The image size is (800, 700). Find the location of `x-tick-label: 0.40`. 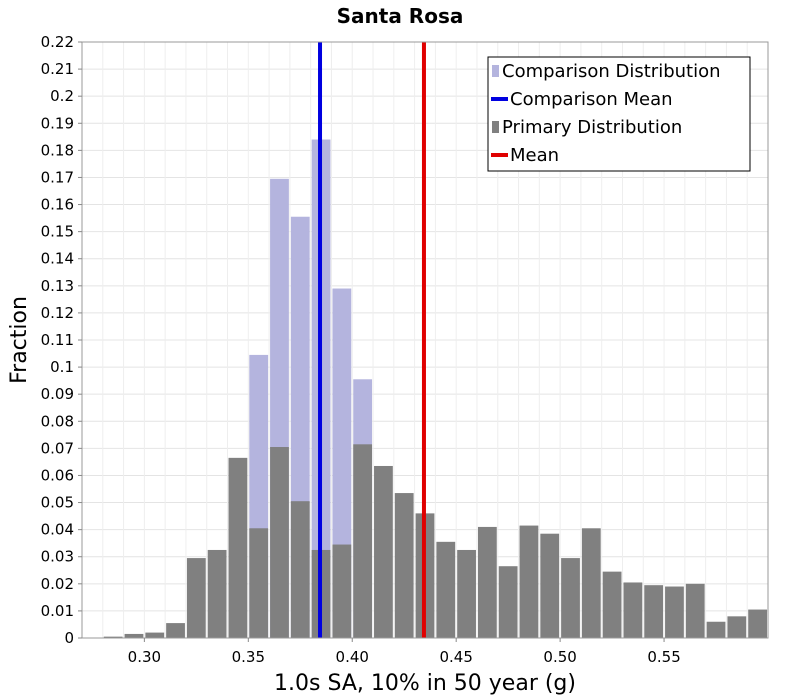

x-tick-label: 0.40 is located at coordinates (352, 657).